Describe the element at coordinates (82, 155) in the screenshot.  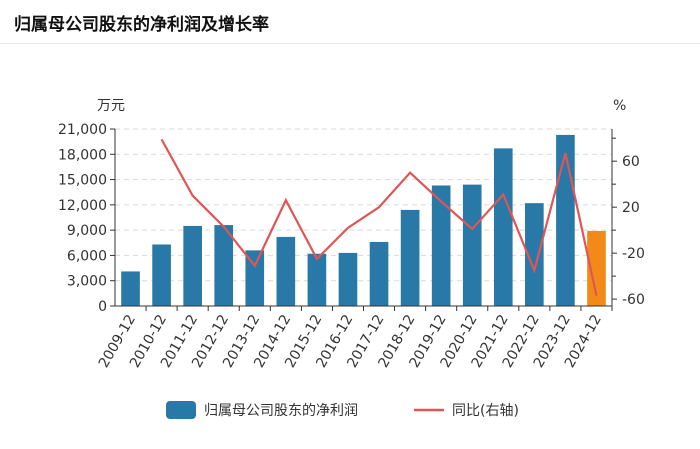
I see `left-tick-label: 18,000` at that location.